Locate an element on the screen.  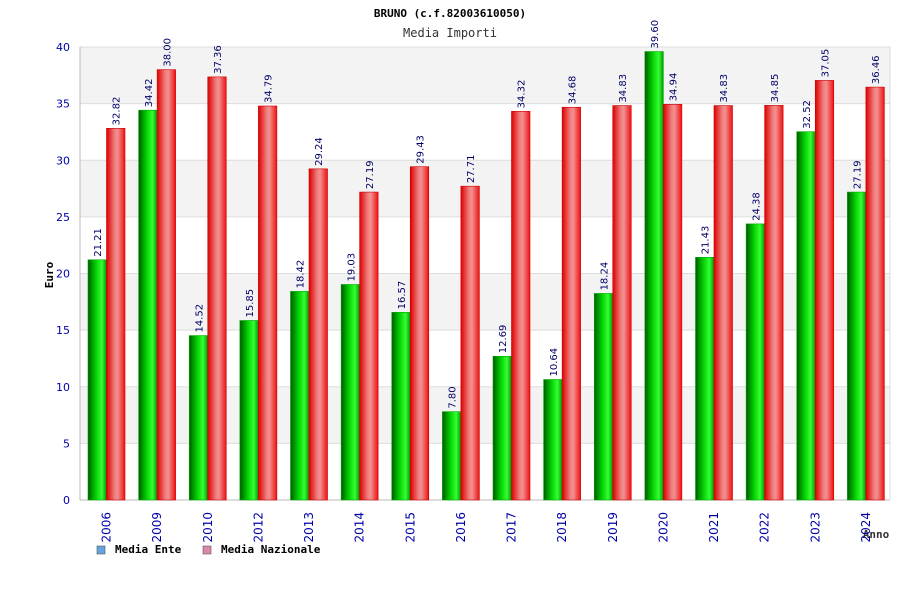
bar-media-ente-2013 is located at coordinates (300, 396).